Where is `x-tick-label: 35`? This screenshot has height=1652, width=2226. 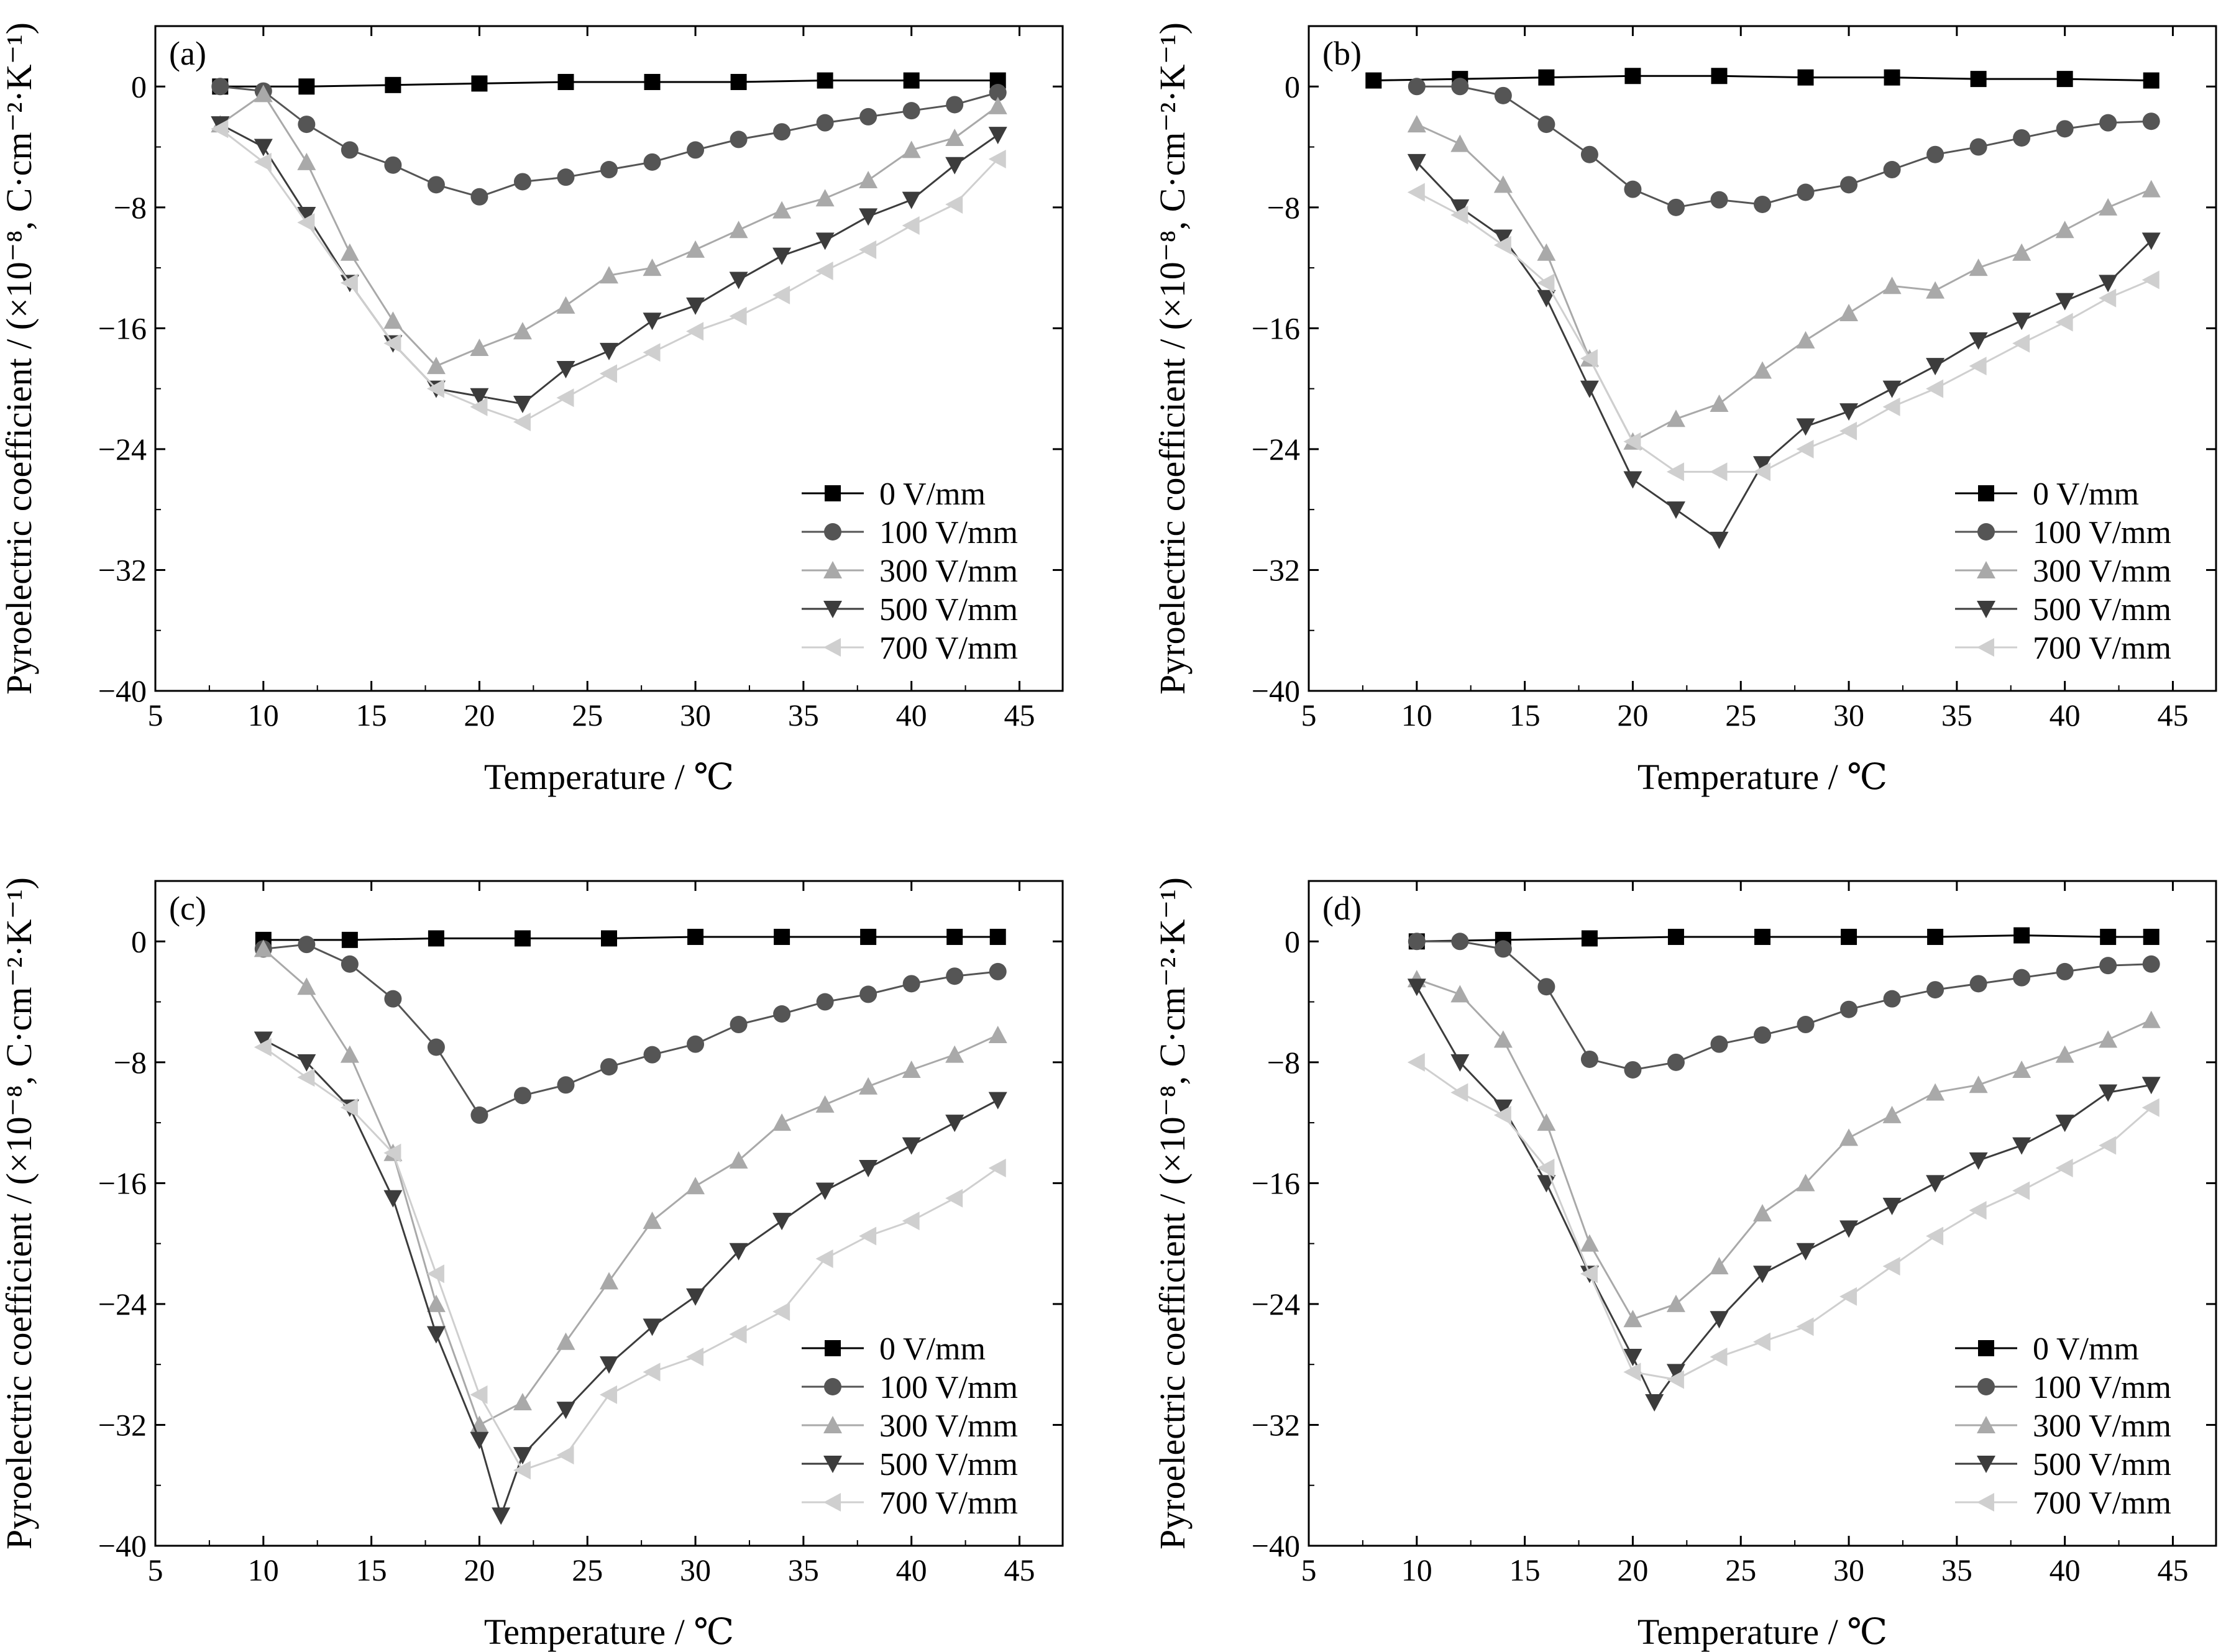
x-tick-label: 35 is located at coordinates (1956, 715).